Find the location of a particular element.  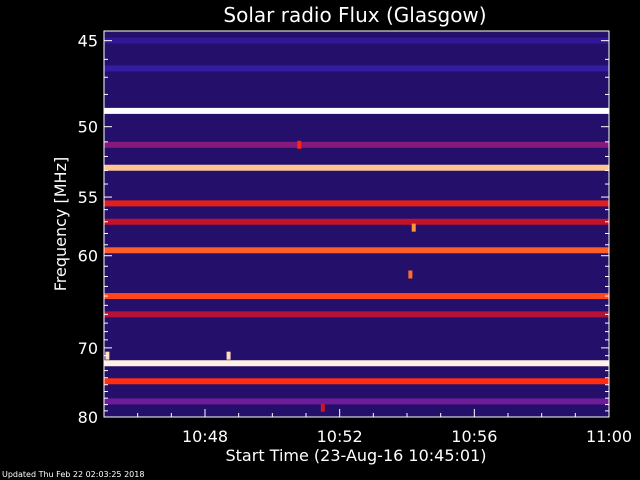

y-tick-label: 55 is located at coordinates (88, 197).